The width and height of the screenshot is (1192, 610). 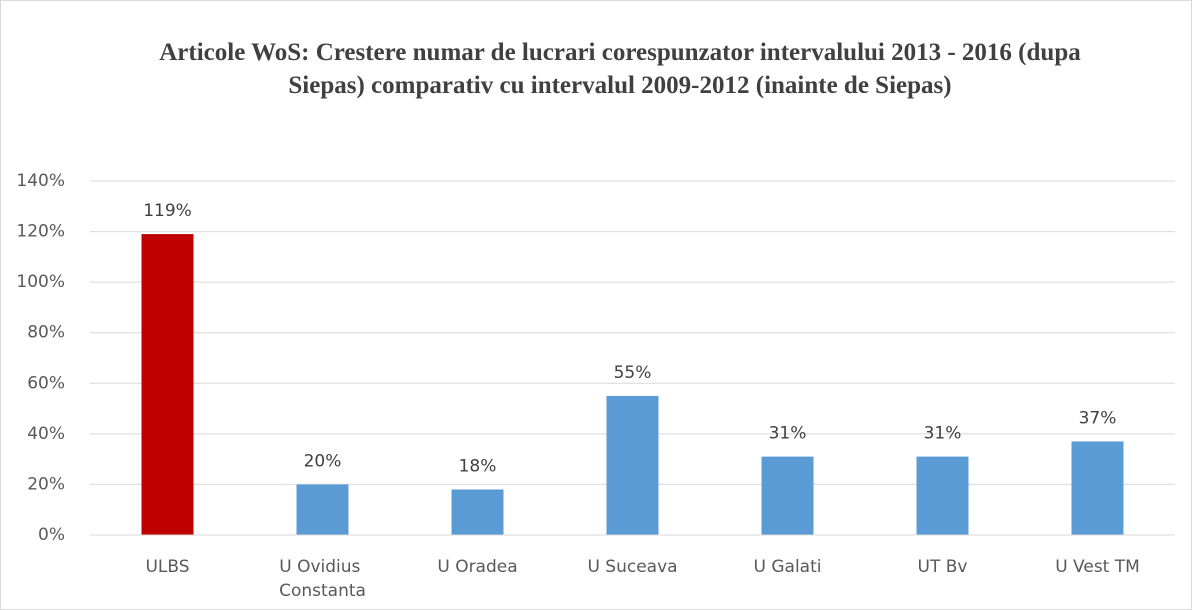 What do you see at coordinates (40, 232) in the screenshot?
I see `y-tick-label: 120%` at bounding box center [40, 232].